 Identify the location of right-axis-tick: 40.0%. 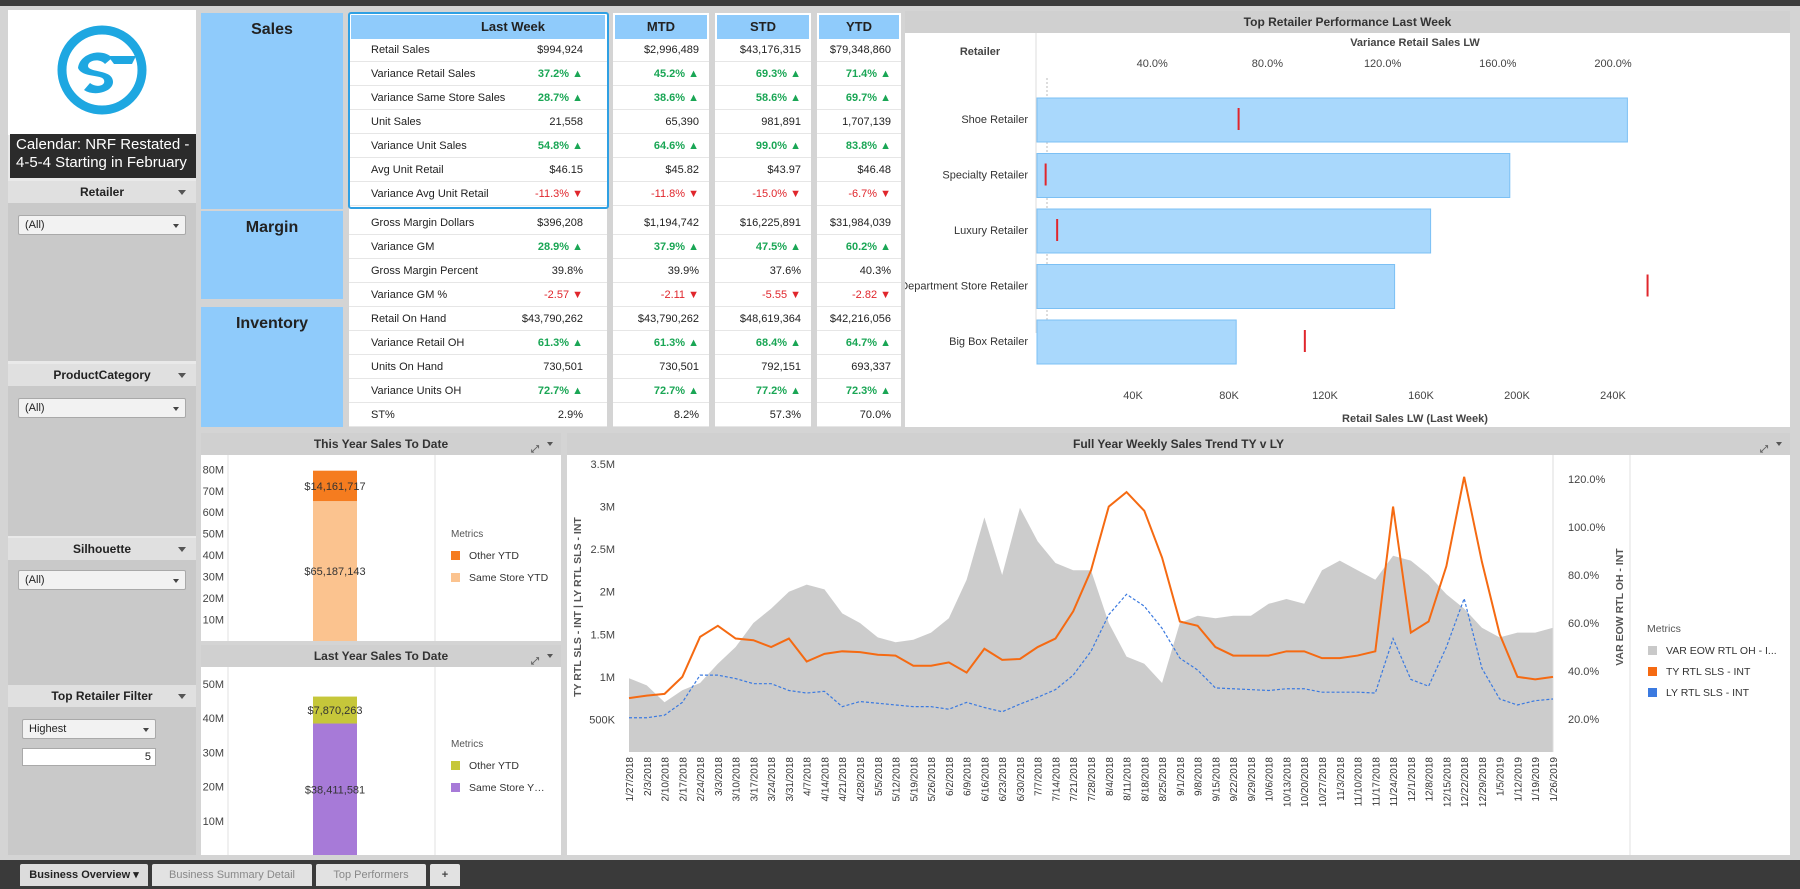
(1583, 672).